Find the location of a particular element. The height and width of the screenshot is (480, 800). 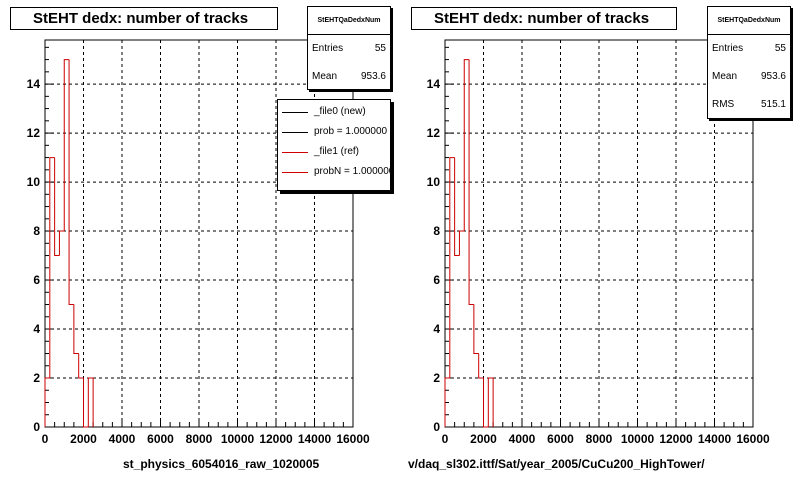

legend-entry-probn: probN = 1.000000 is located at coordinates (334, 172).